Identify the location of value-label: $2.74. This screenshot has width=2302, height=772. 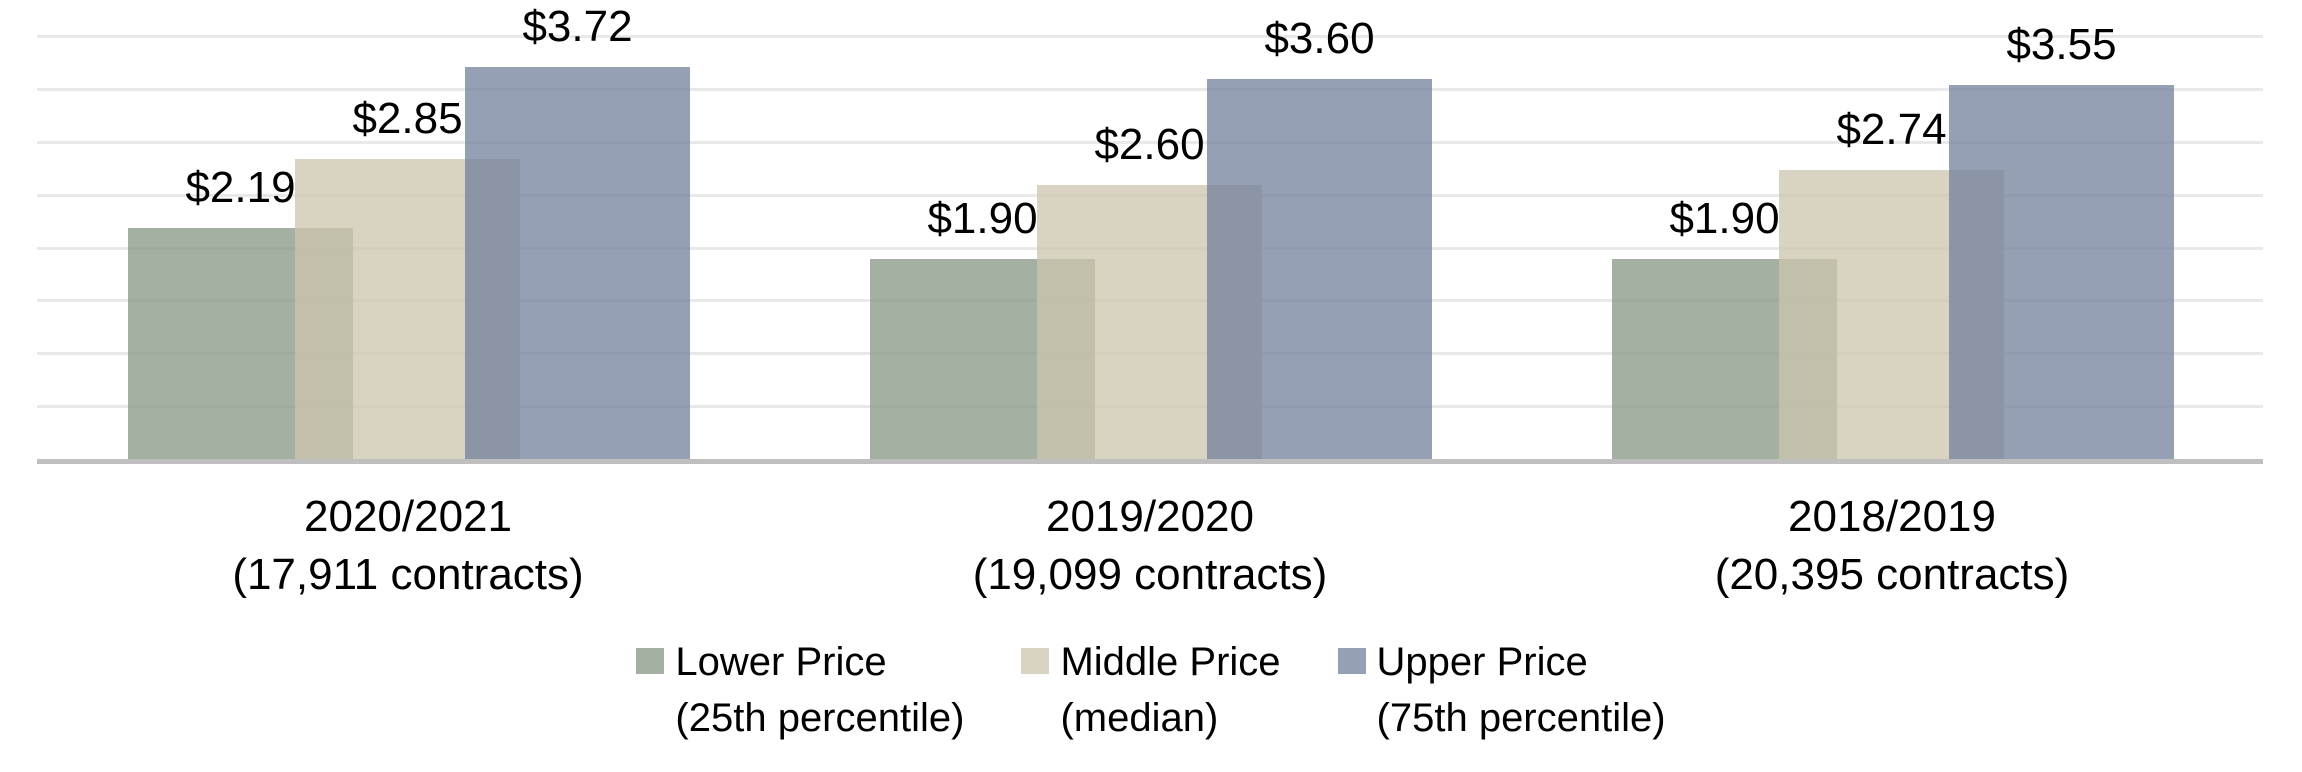
(1891, 130).